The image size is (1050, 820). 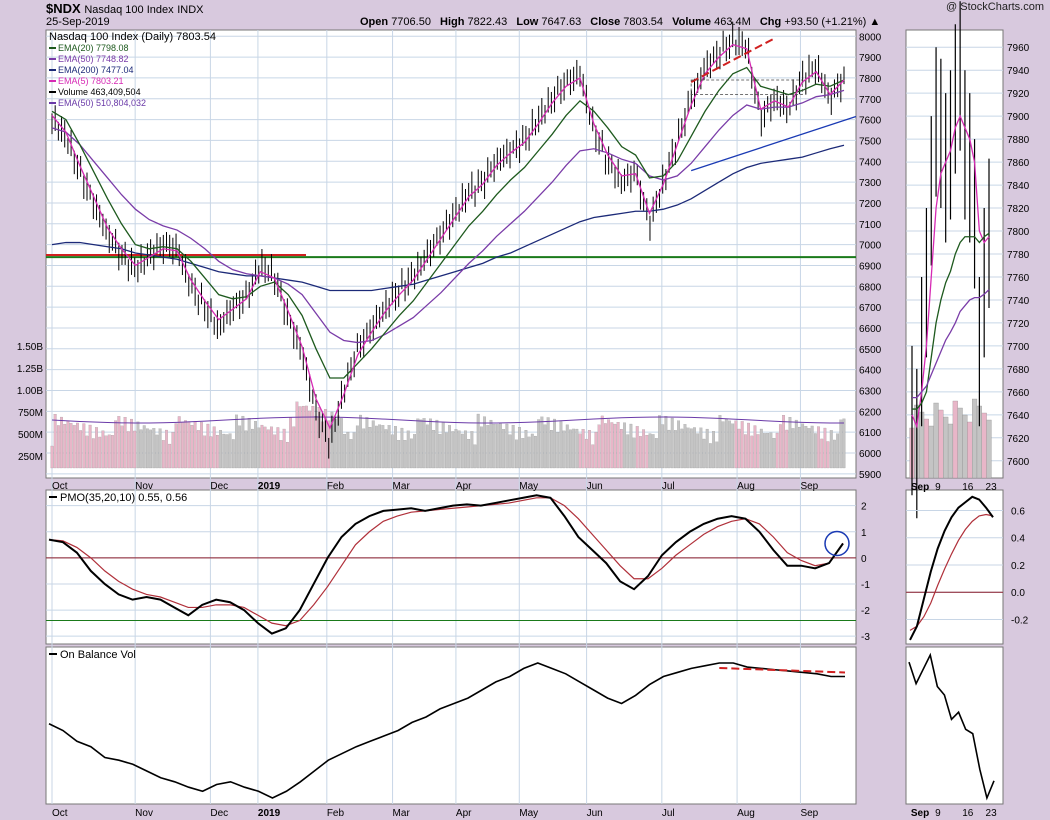 What do you see at coordinates (870, 37) in the screenshot?
I see `price-tick-label: 8000` at bounding box center [870, 37].